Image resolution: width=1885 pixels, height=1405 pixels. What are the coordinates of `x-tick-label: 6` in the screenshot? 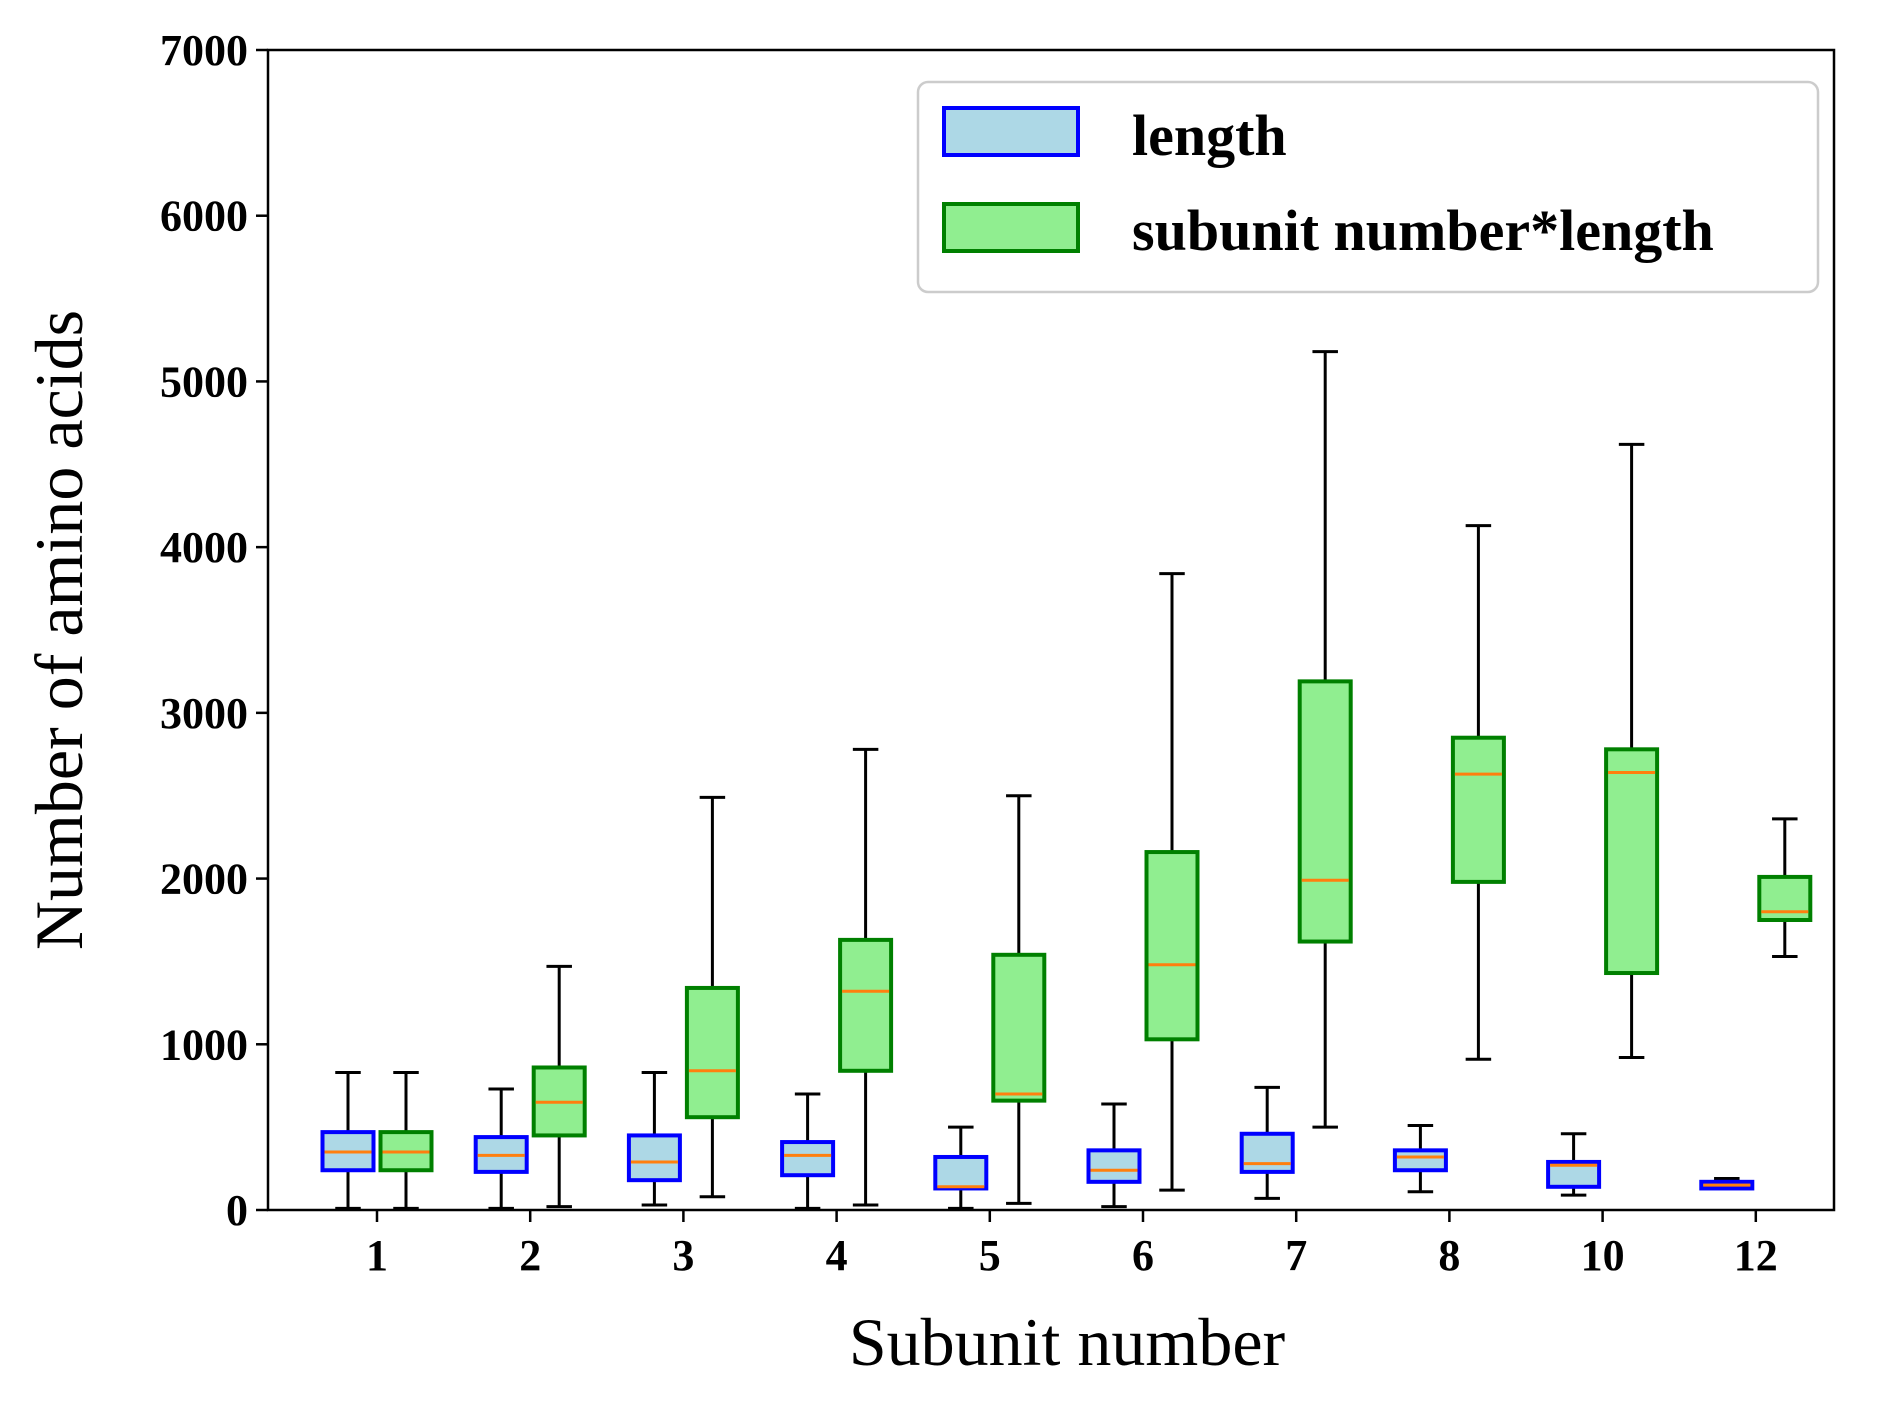 It's located at (1143, 1255).